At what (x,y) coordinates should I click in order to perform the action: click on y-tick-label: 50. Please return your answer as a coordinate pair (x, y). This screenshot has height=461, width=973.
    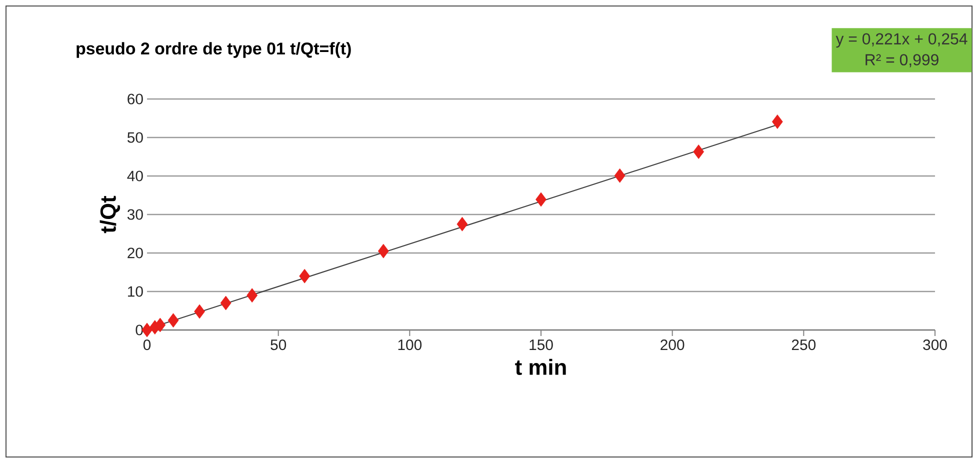
    Looking at the image, I should click on (135, 137).